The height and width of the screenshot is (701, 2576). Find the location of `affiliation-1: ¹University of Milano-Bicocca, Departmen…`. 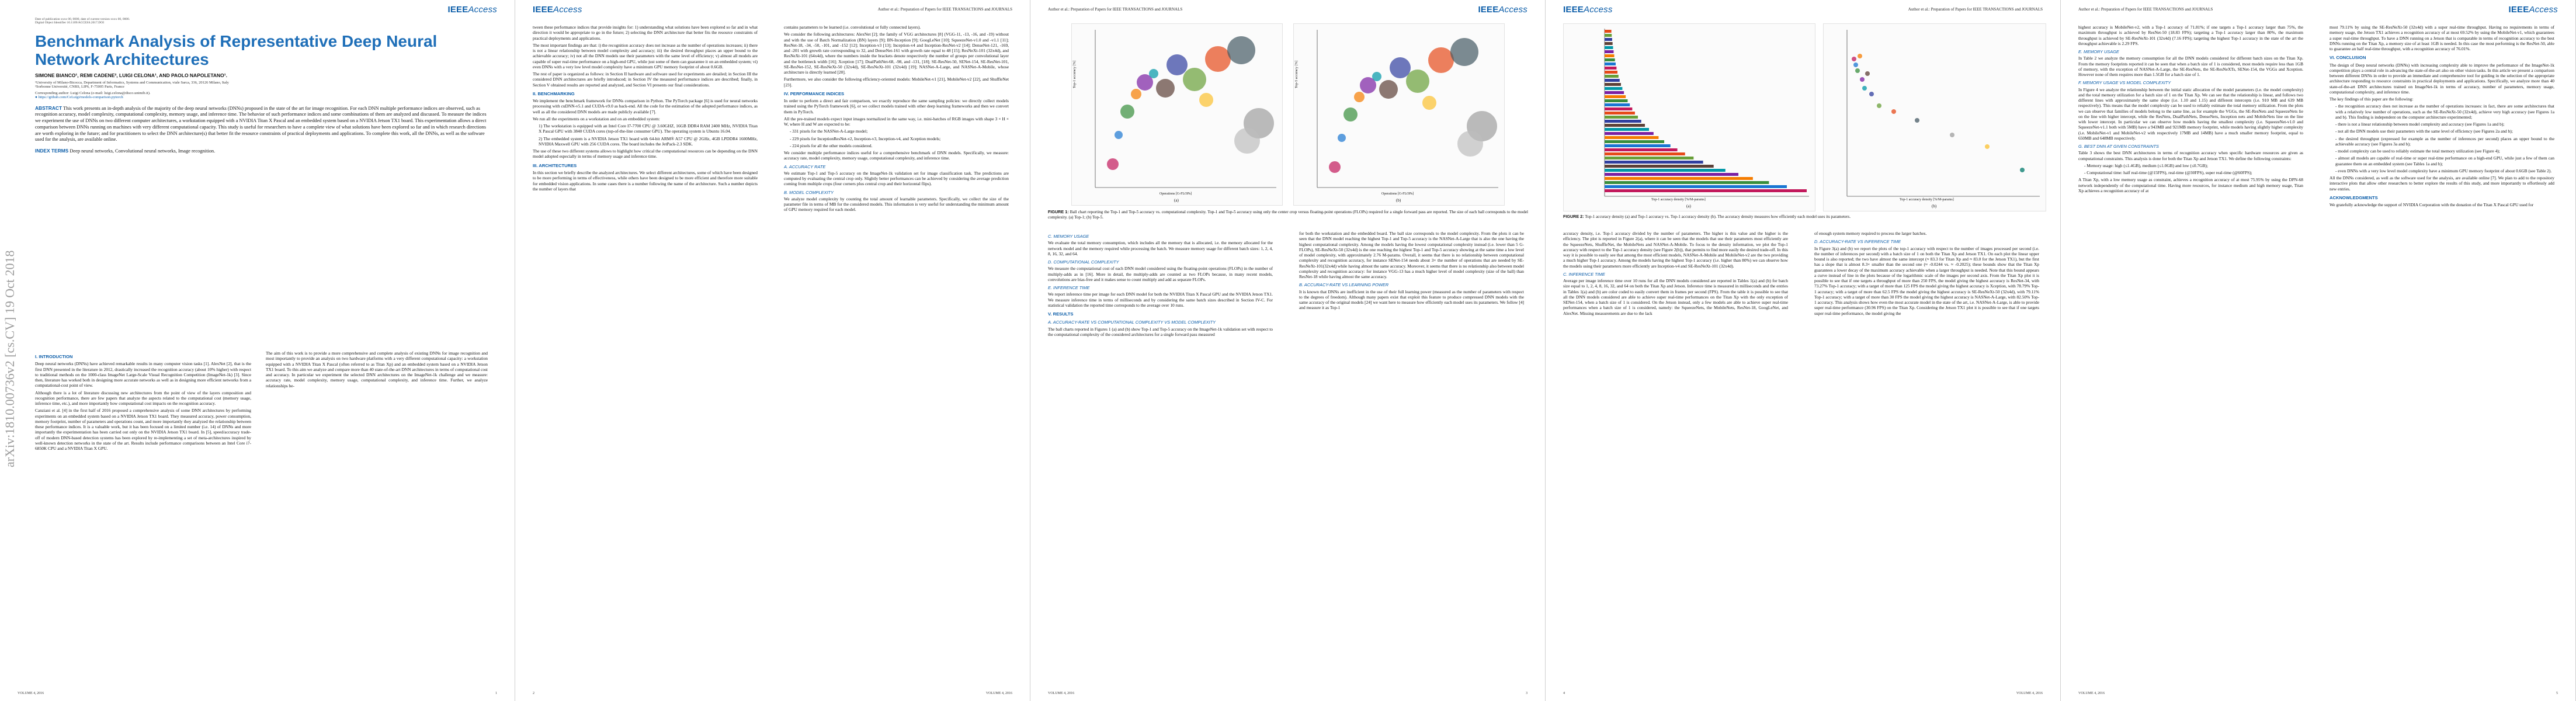

affiliation-1: ¹University of Milano-Bicocca, Departmen… is located at coordinates (132, 82).